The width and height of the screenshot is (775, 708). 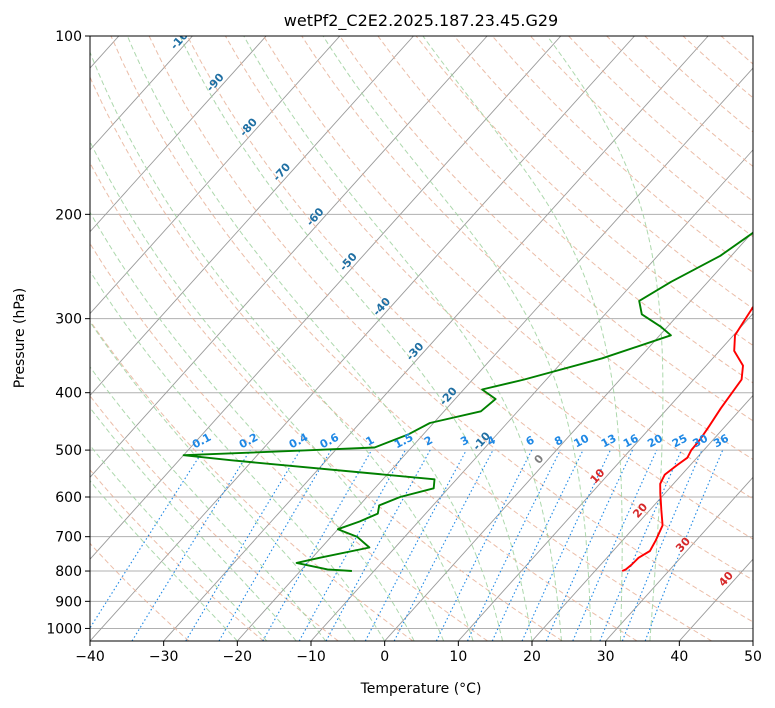 I want to click on isotherm-label: -80, so click(x=248, y=127).